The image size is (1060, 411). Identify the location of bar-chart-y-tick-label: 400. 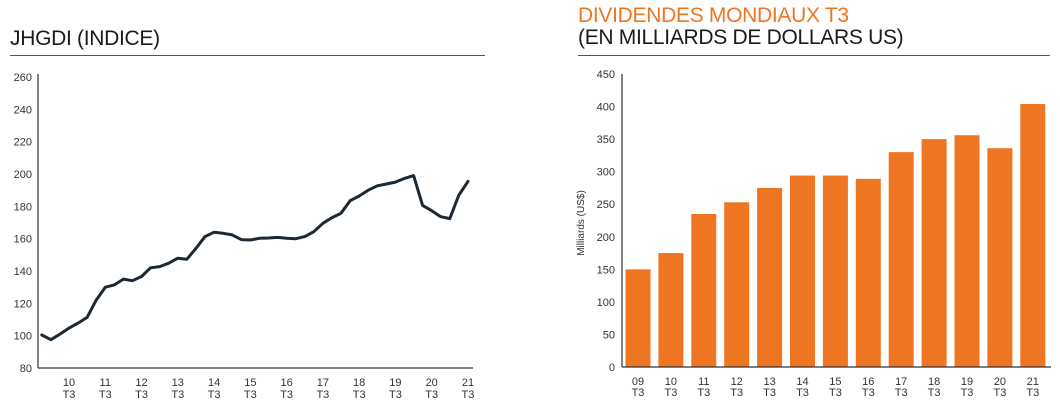
(606, 108).